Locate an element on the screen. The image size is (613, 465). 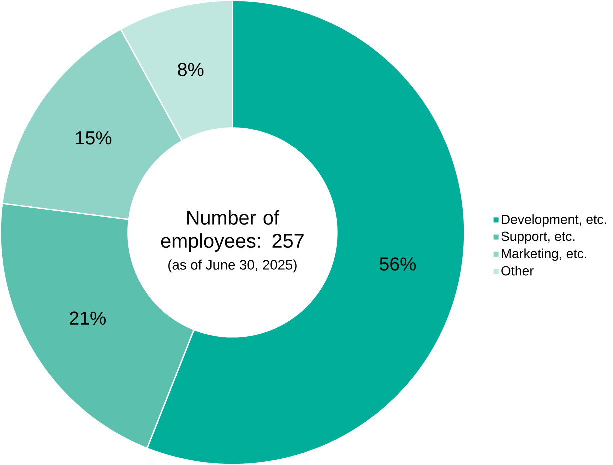
data-label: 15% is located at coordinates (94, 138).